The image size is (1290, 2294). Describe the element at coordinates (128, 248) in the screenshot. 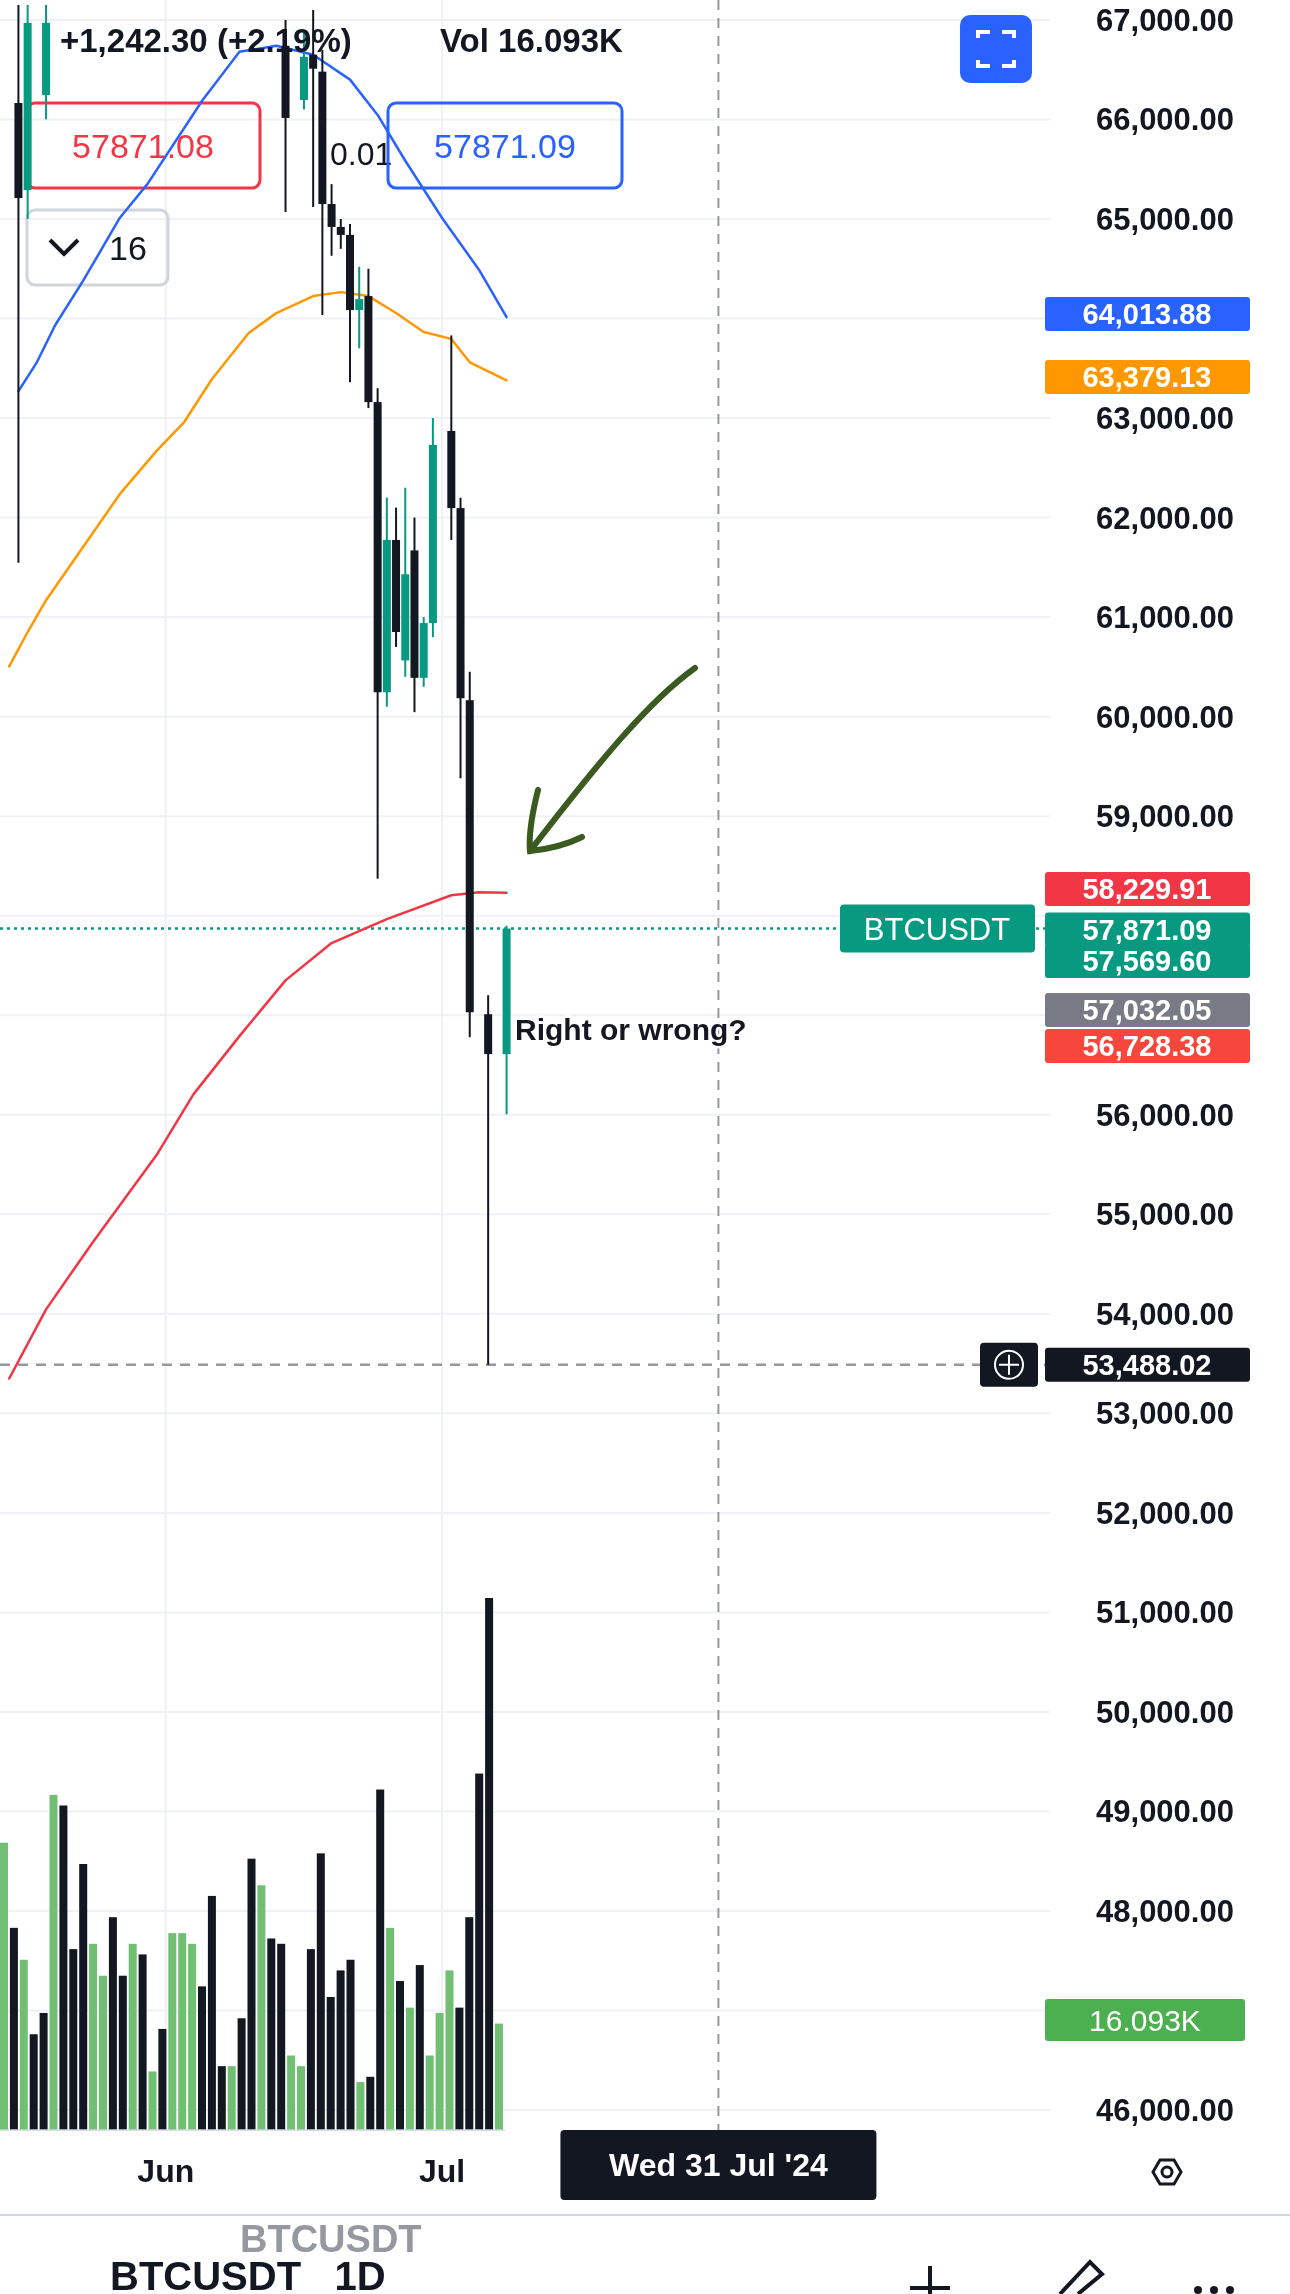

I see `annotation: 16` at that location.